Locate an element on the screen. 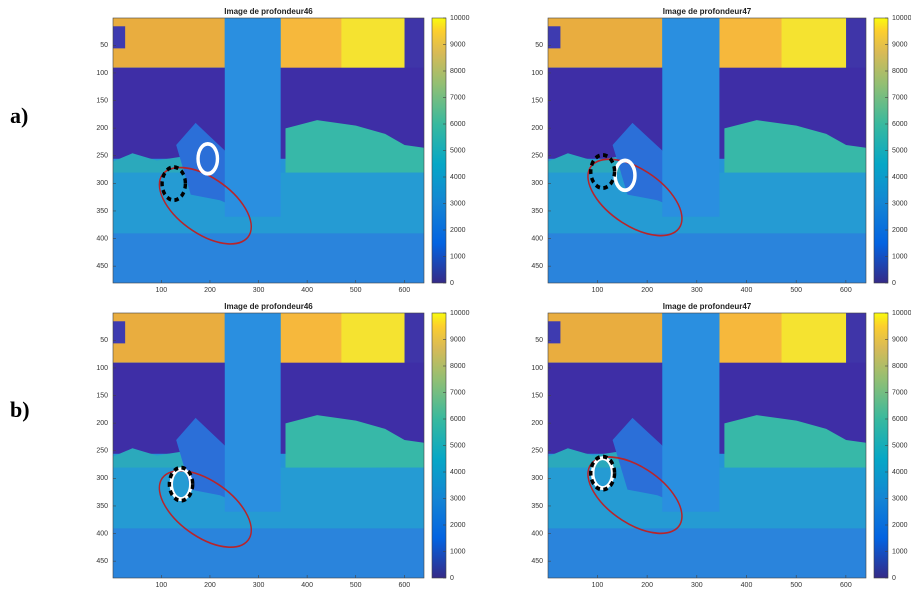 The height and width of the screenshot is (595, 911). panel-label: b) is located at coordinates (20, 409).